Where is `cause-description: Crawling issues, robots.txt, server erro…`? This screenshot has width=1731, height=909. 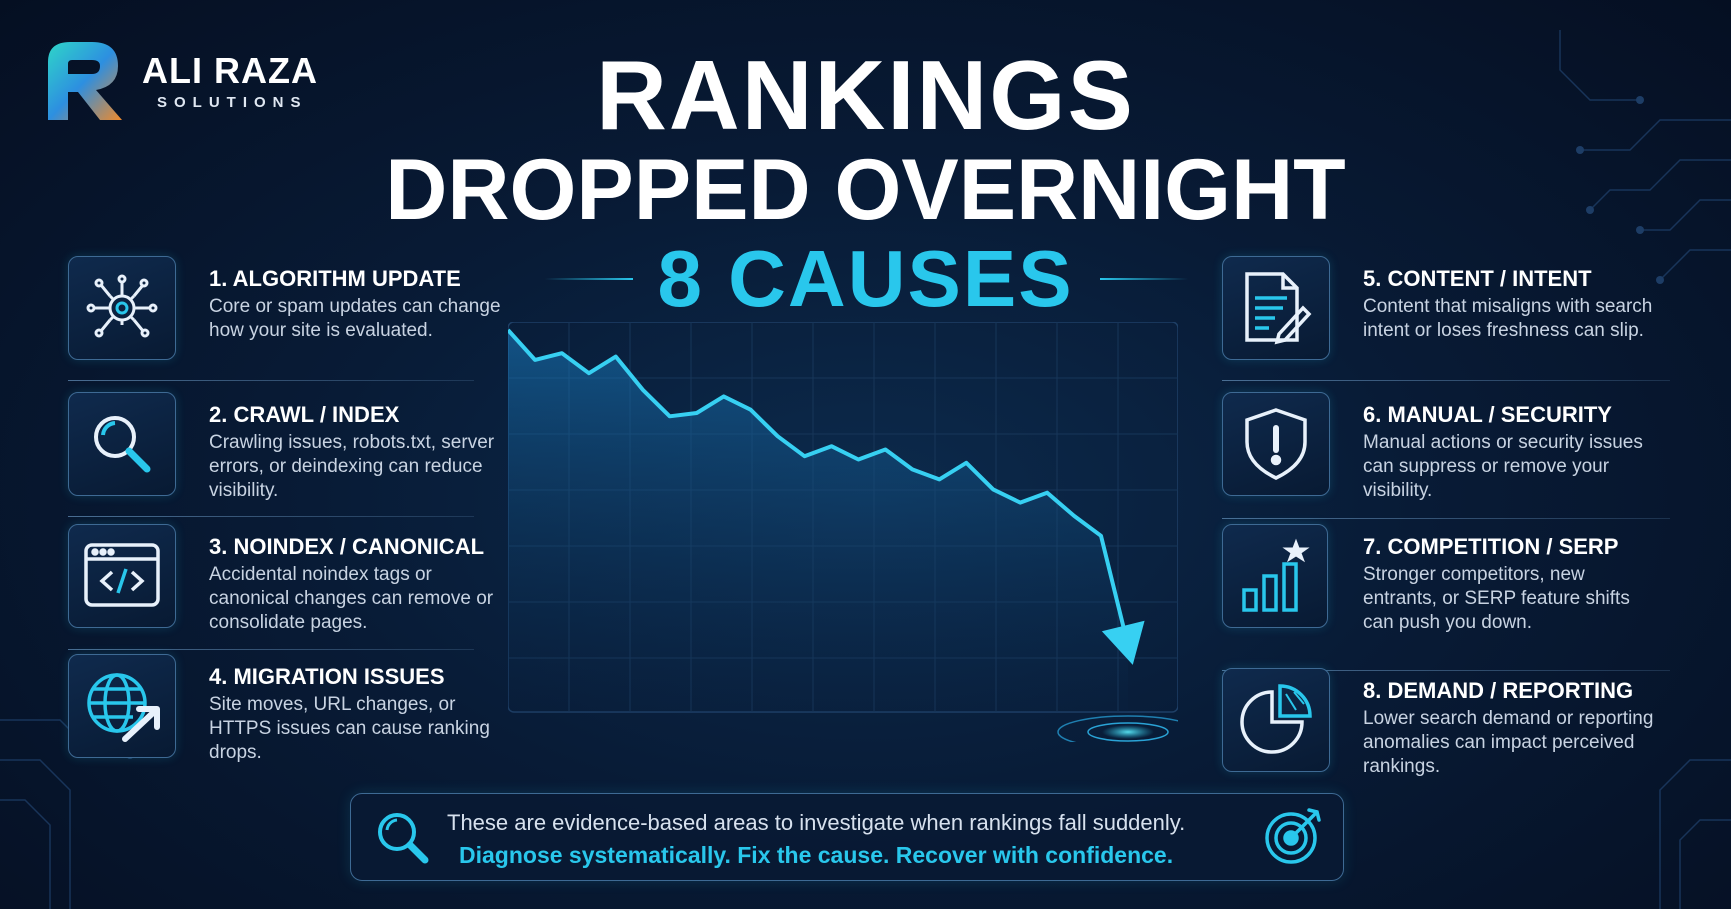
cause-description: Crawling issues, robots.txt, server erro… is located at coordinates (352, 466).